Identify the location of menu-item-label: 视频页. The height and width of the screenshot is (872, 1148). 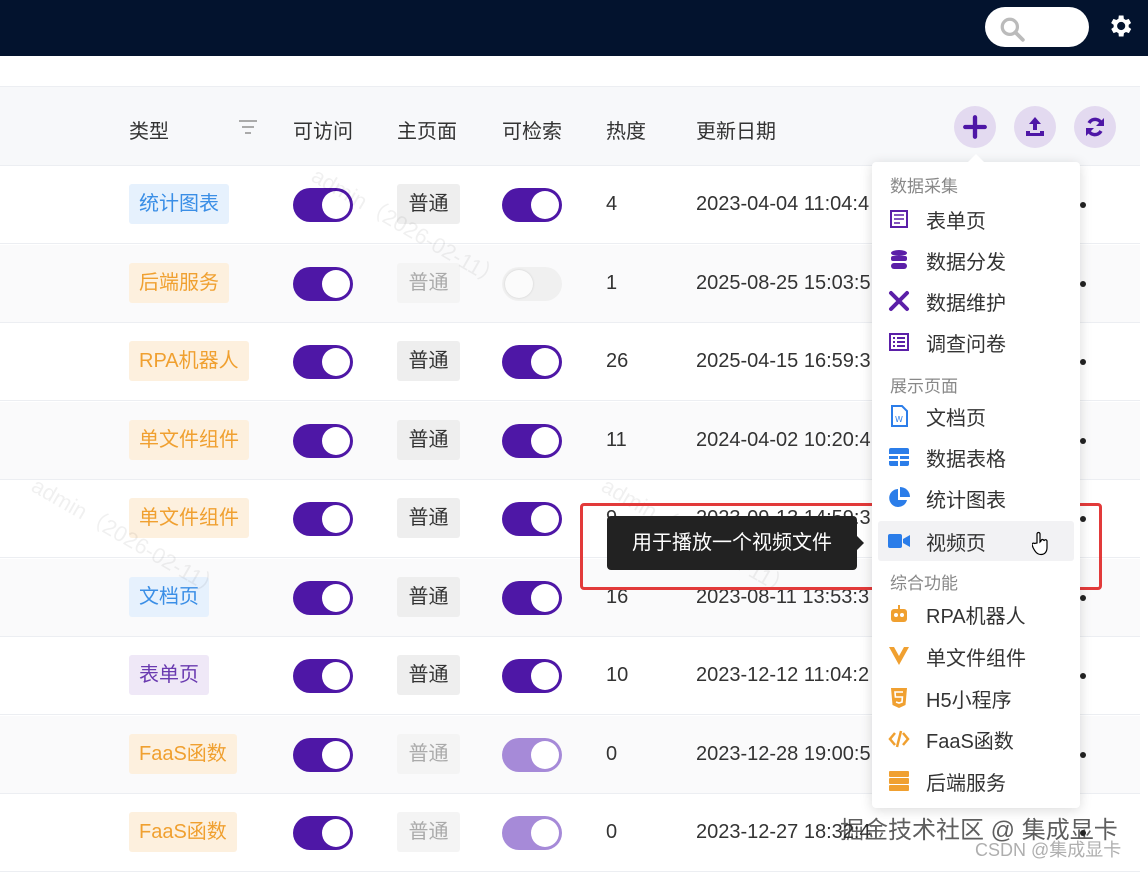
(956, 543).